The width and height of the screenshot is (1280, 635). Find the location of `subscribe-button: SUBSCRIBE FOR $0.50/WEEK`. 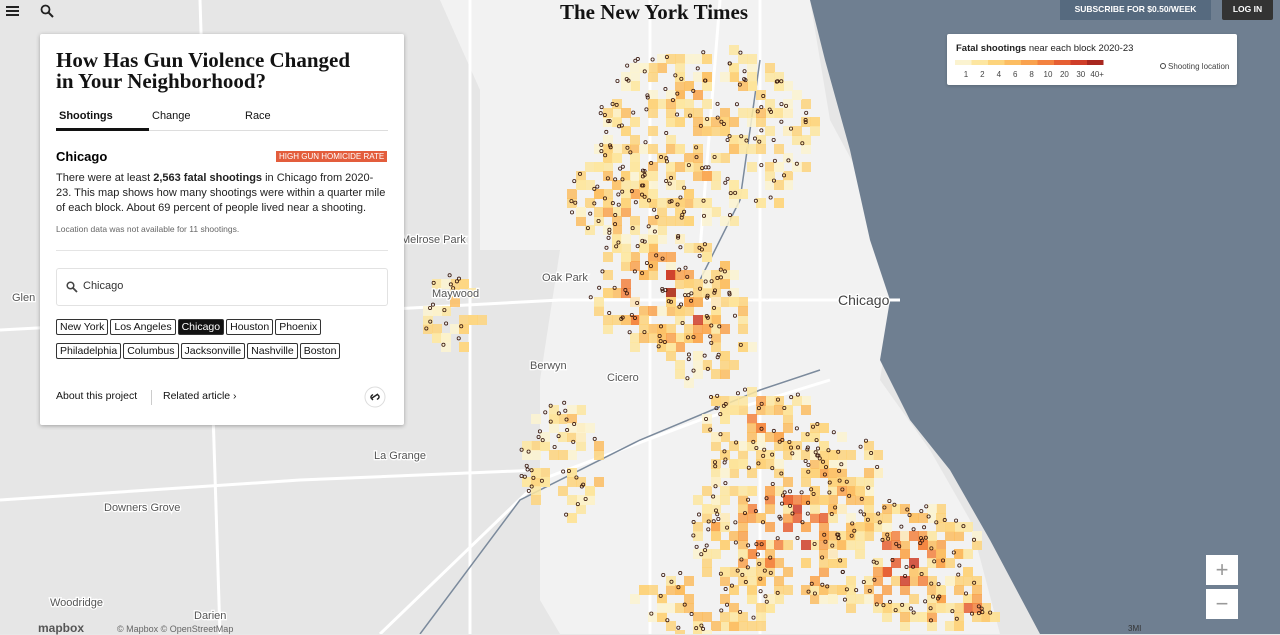

subscribe-button: SUBSCRIBE FOR $0.50/WEEK is located at coordinates (1135, 10).